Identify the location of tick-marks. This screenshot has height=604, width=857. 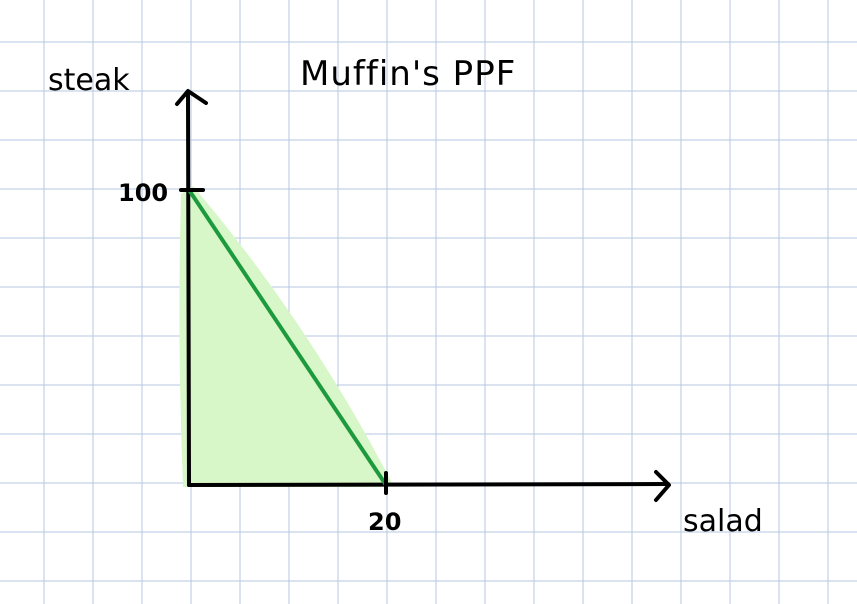
(283, 341).